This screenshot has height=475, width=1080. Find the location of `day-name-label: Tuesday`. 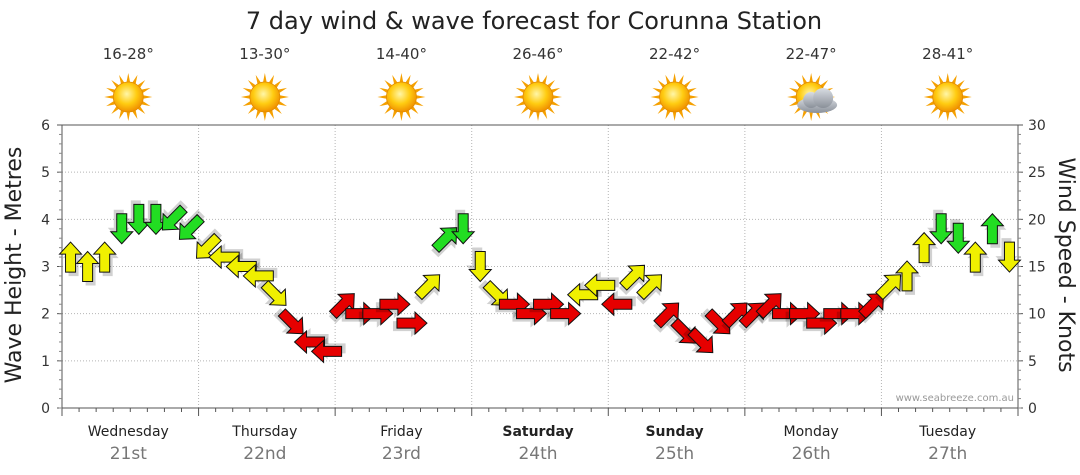

day-name-label: Tuesday is located at coordinates (947, 432).